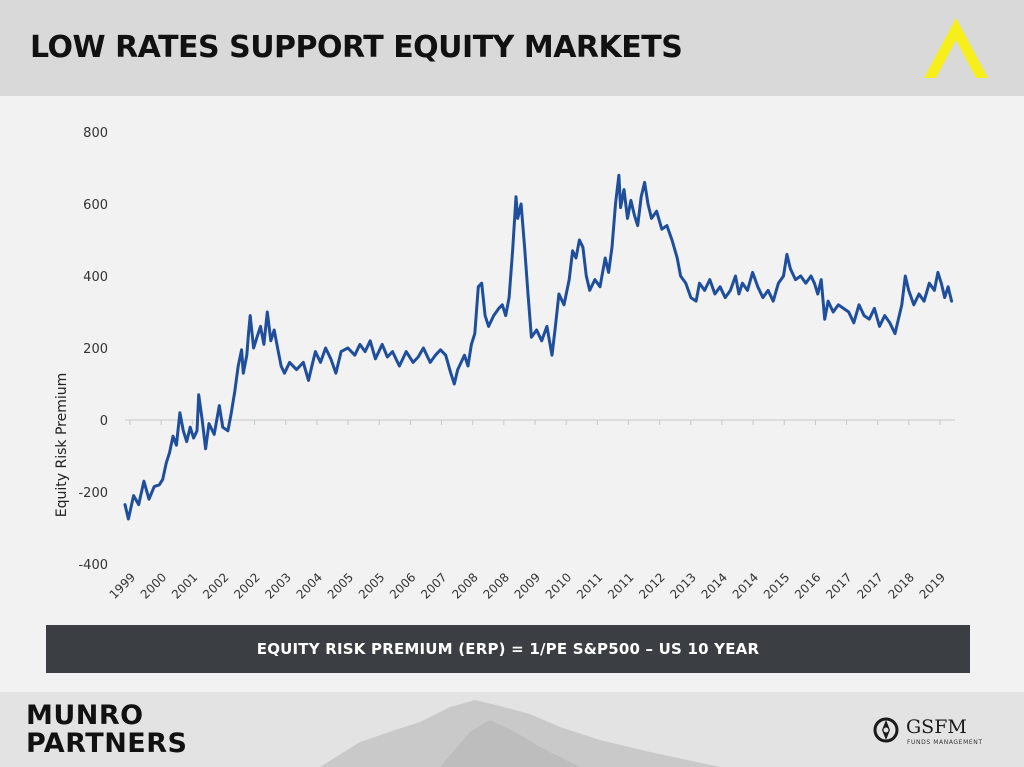  I want to click on x-tick-label: 2012, so click(651, 585).